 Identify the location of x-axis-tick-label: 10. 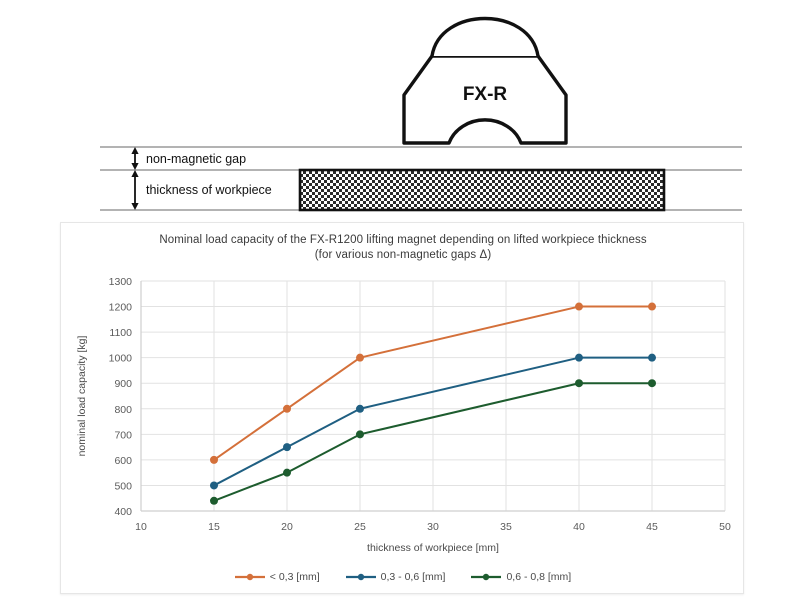
(141, 527).